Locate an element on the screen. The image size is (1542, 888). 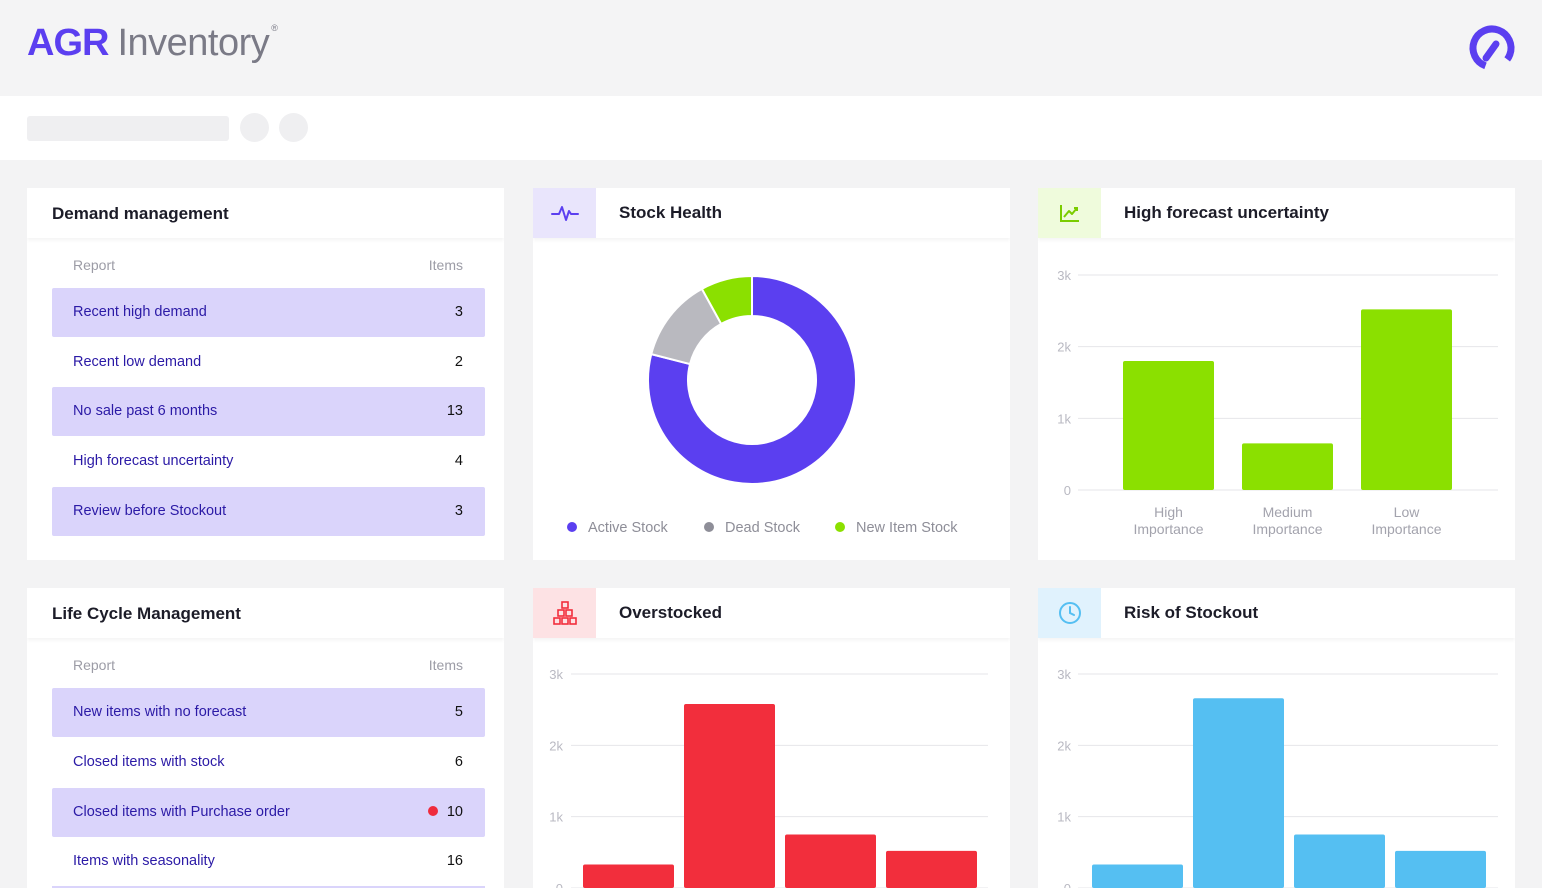
x-tick-label: High is located at coordinates (1168, 512).